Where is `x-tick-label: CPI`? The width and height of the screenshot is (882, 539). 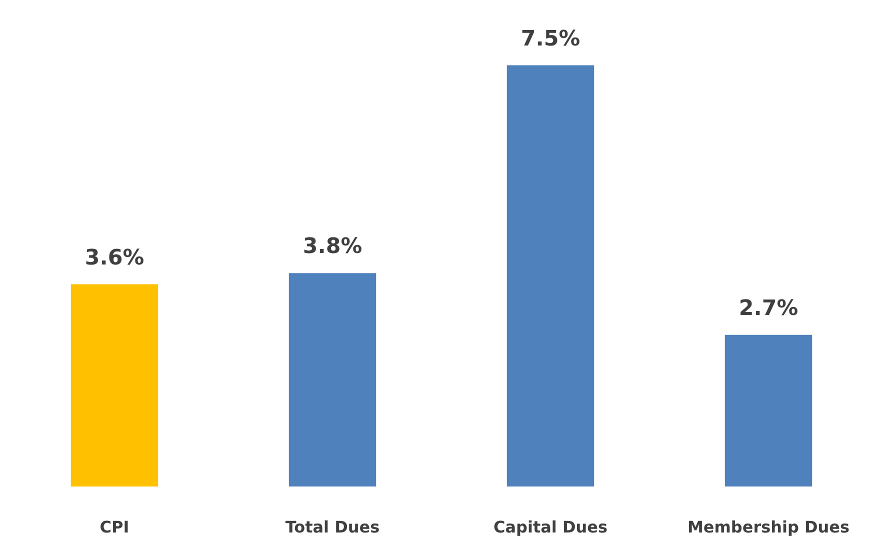
x-tick-label: CPI is located at coordinates (115, 527).